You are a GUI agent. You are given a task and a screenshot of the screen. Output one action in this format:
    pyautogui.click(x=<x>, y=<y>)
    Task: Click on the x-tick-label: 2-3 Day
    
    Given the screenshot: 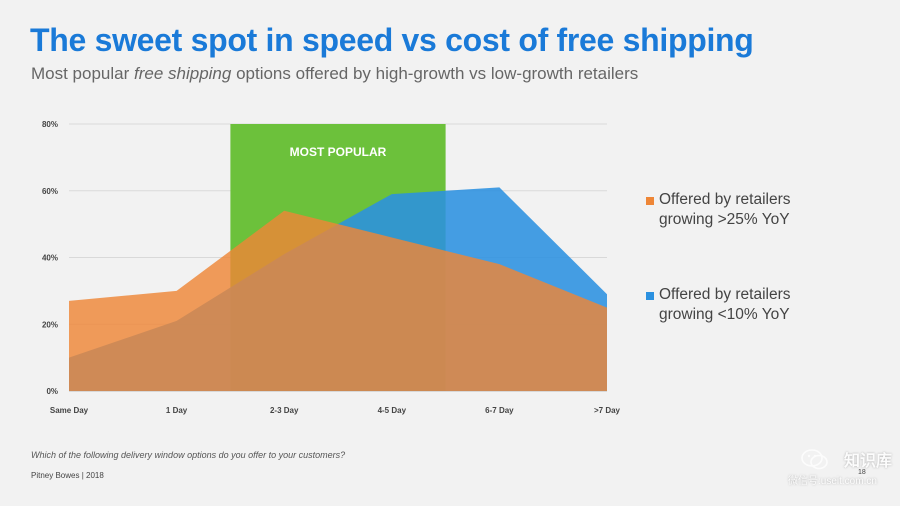 What is the action you would take?
    pyautogui.click(x=284, y=410)
    